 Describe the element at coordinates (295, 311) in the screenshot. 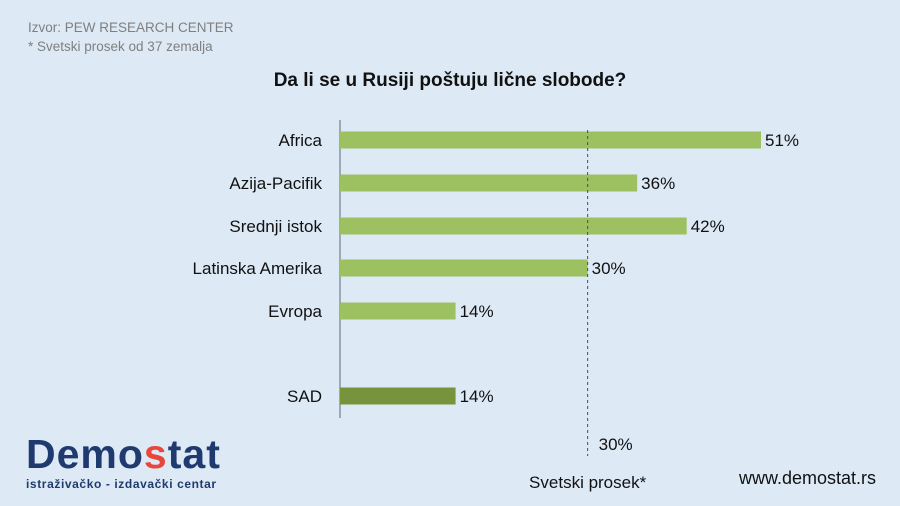

I see `category-label: Evropa` at that location.